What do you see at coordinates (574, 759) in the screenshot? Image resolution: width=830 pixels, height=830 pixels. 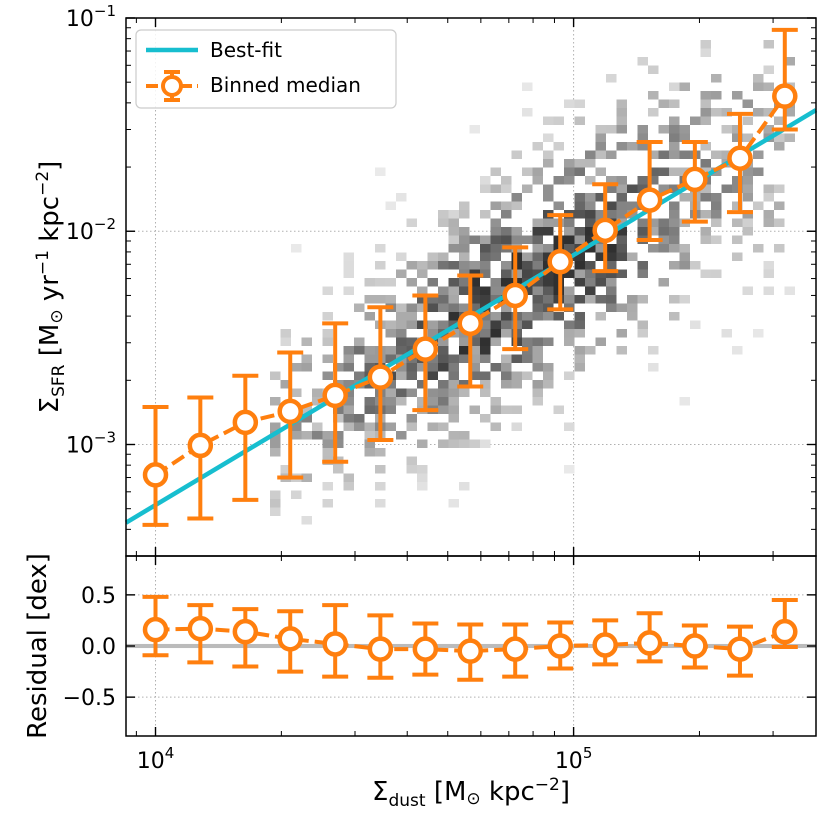 I see `x-tick-label: 10⁵` at bounding box center [574, 759].